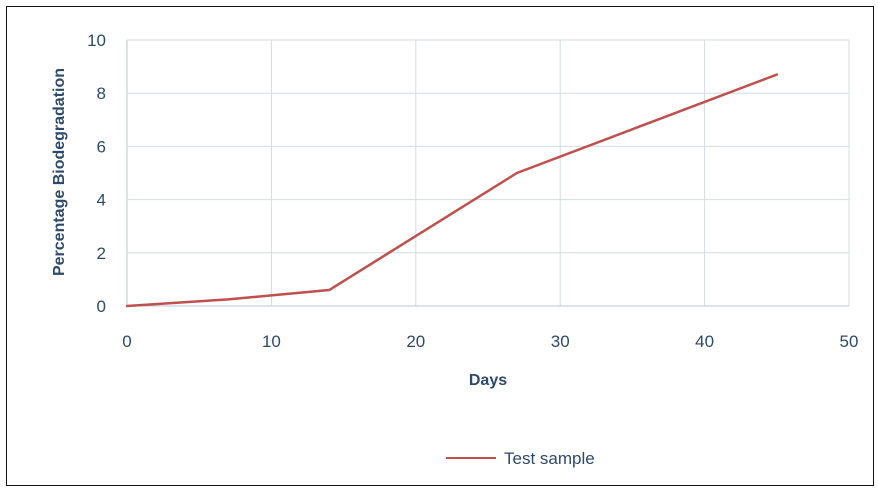  I want to click on y-tick-label: 10, so click(96, 40).